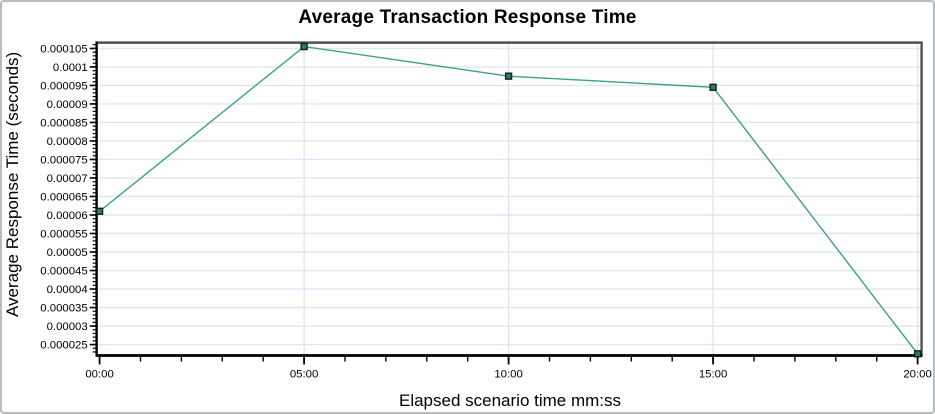 The width and height of the screenshot is (935, 414). Describe the element at coordinates (67, 142) in the screenshot. I see `y-tick-label: 0.00008` at that location.